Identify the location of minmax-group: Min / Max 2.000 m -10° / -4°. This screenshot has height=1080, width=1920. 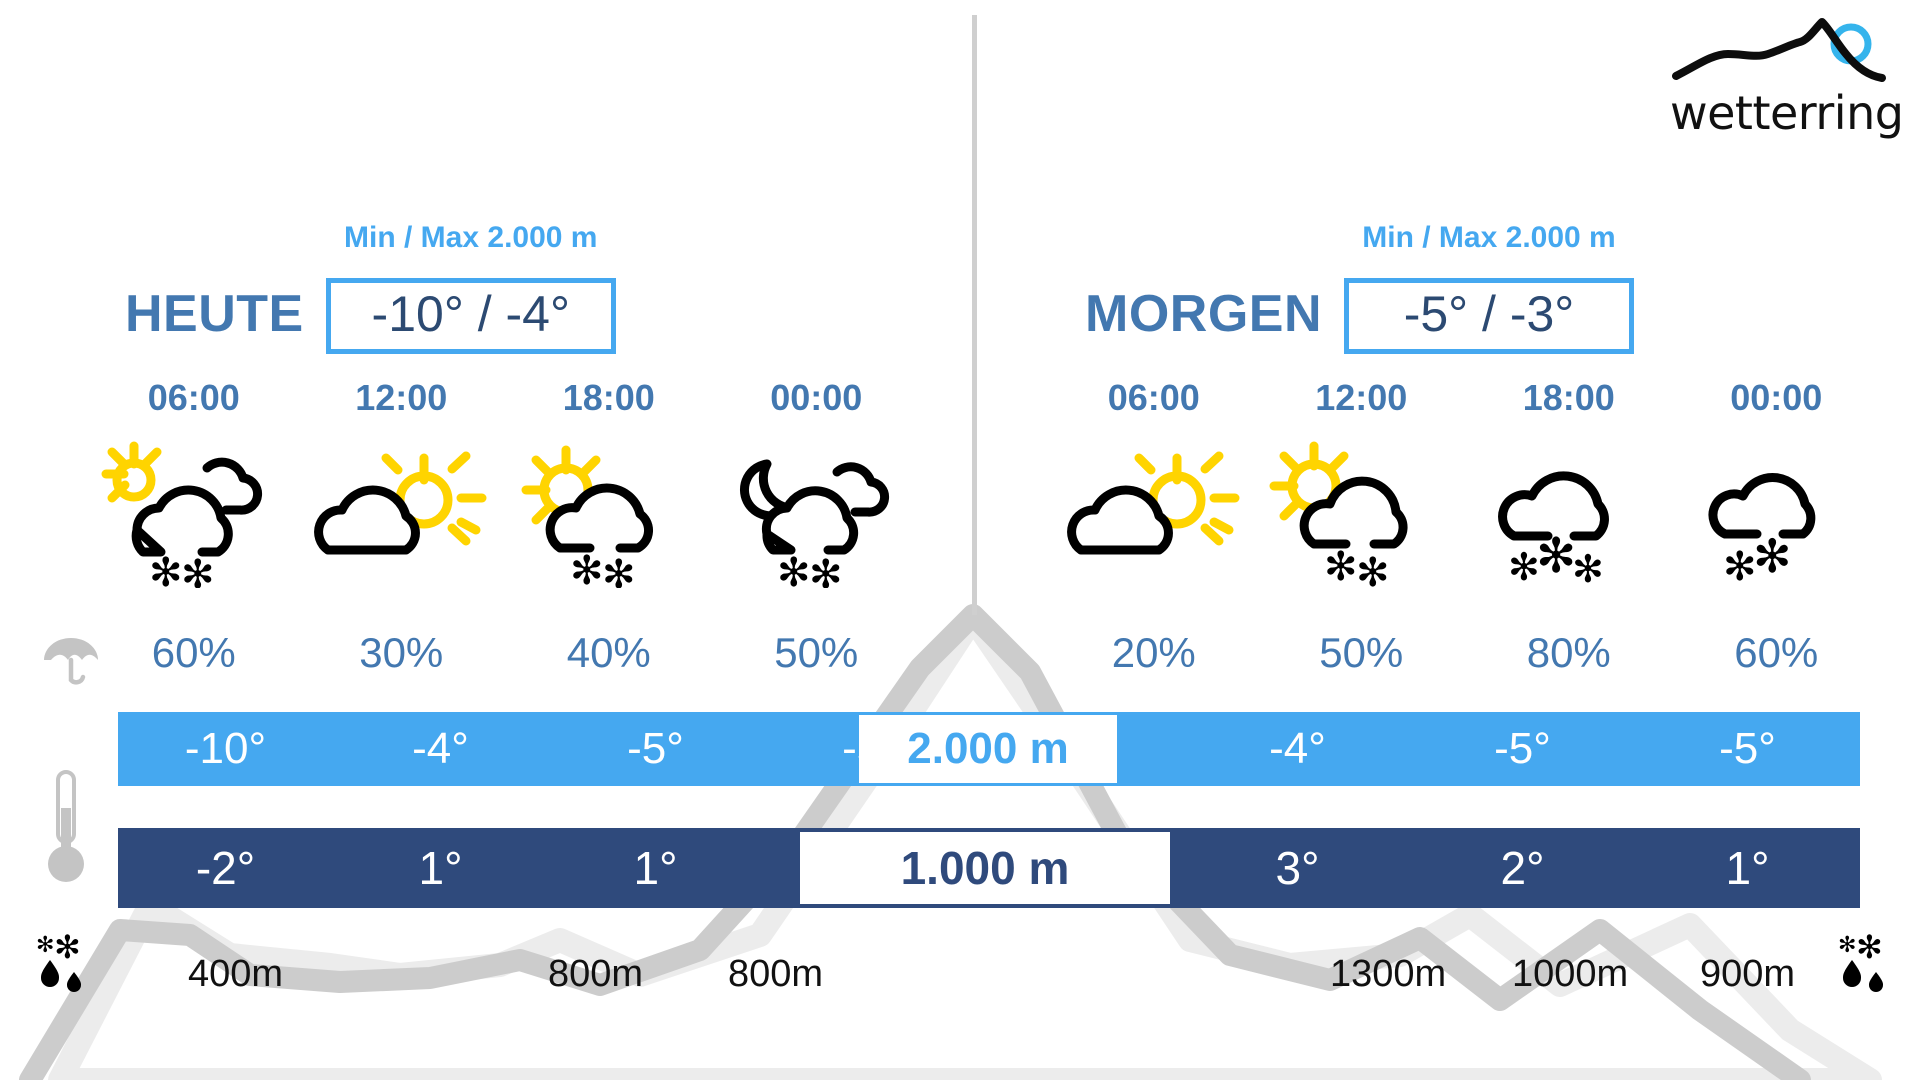
(470, 288).